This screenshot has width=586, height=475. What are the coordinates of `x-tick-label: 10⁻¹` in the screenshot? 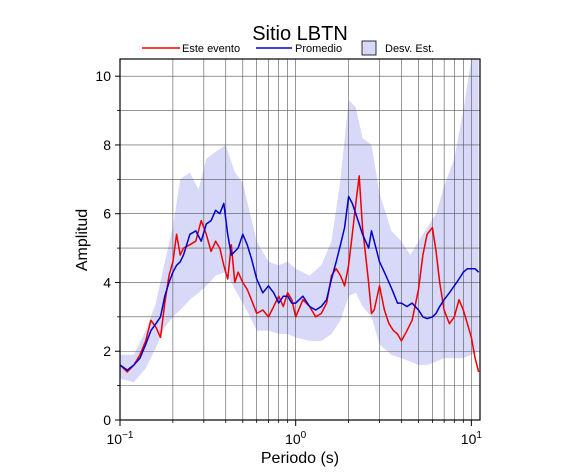 It's located at (120, 438).